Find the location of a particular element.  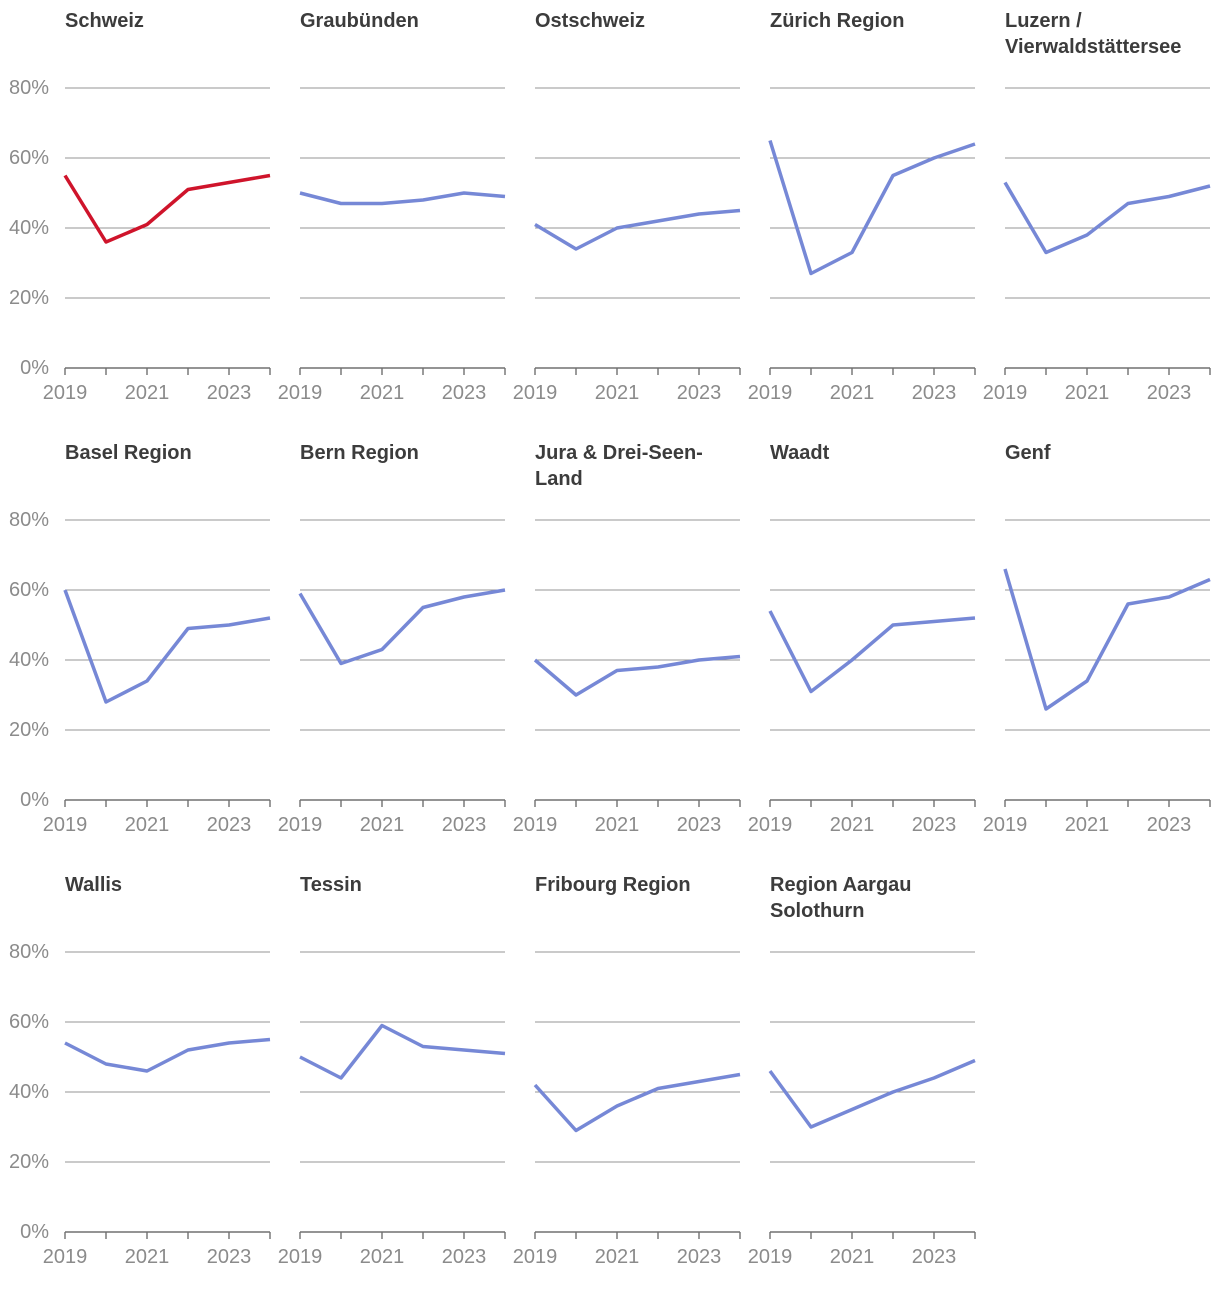

chart-cell: Graubünden 2019 2021 2023 is located at coordinates (392, 210).